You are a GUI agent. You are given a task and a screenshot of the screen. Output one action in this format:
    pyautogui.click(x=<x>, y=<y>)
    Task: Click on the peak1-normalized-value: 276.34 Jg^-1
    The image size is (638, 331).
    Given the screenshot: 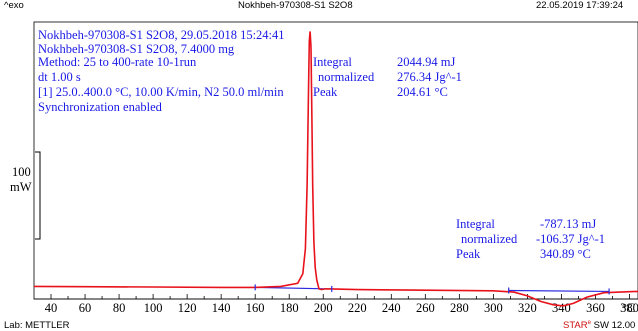 What is the action you would take?
    pyautogui.click(x=429, y=77)
    